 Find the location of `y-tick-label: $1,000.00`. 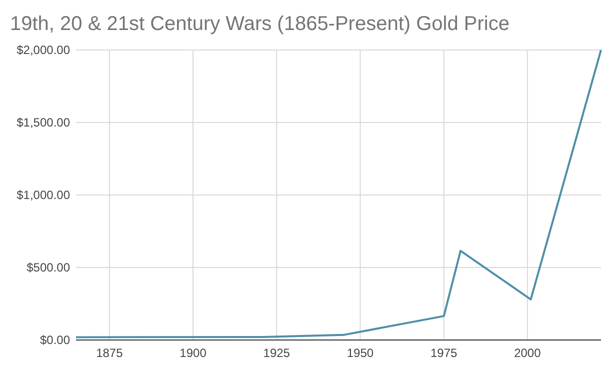

y-tick-label: $1,000.00 is located at coordinates (43, 195).